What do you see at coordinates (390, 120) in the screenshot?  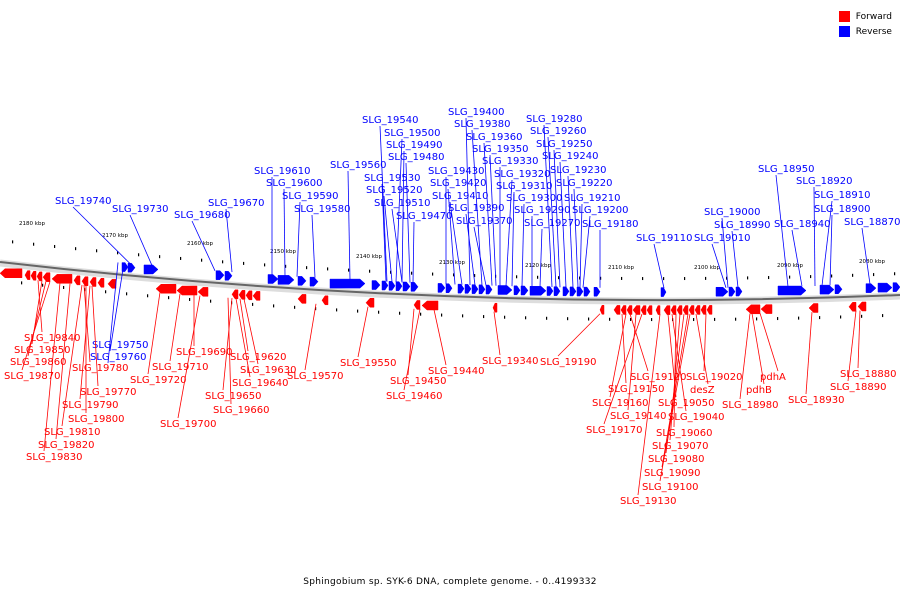 I see `reverse-gene-label: SLG_19540` at bounding box center [390, 120].